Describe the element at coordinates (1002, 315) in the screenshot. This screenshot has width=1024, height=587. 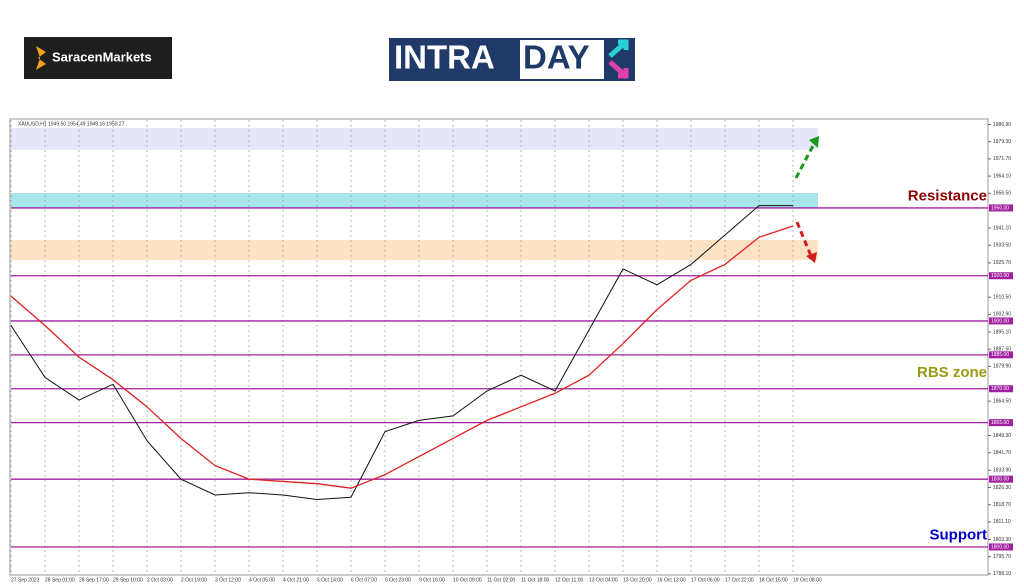
I see `y-tick-label: 1902.90` at that location.